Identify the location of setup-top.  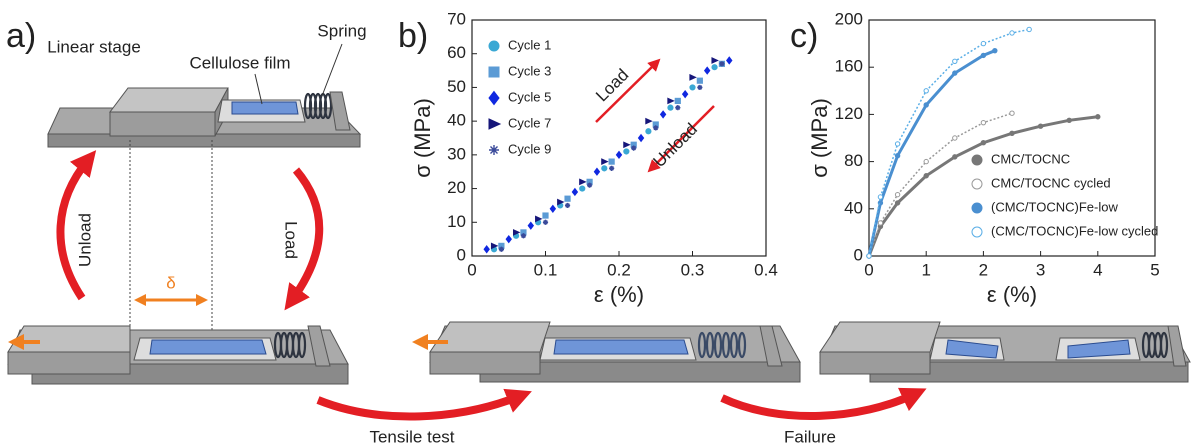
(204, 117).